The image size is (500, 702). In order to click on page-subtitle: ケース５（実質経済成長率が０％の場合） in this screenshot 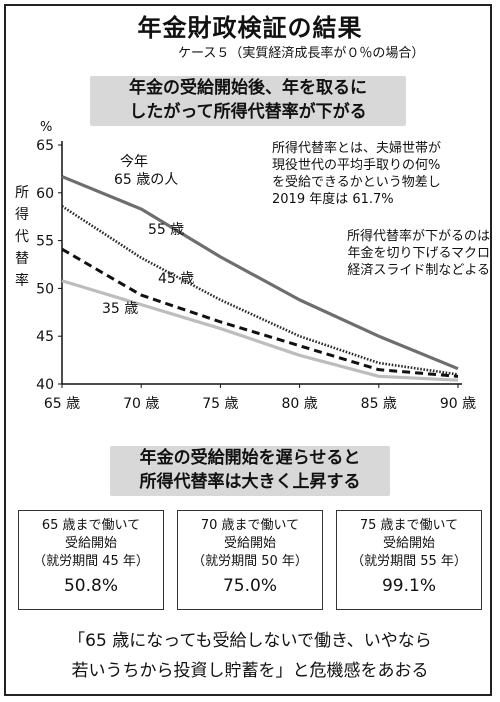, I will do `click(301, 53)`.